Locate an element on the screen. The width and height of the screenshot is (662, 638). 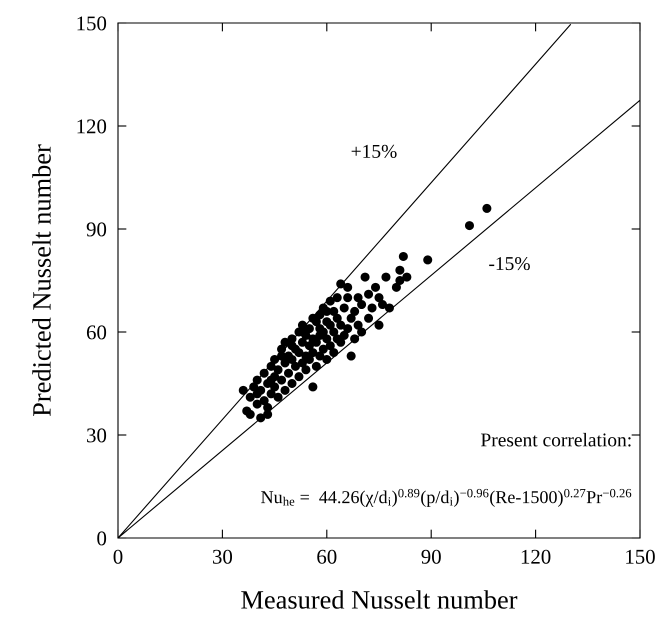
y-tick-label: 0 is located at coordinates (101, 538).